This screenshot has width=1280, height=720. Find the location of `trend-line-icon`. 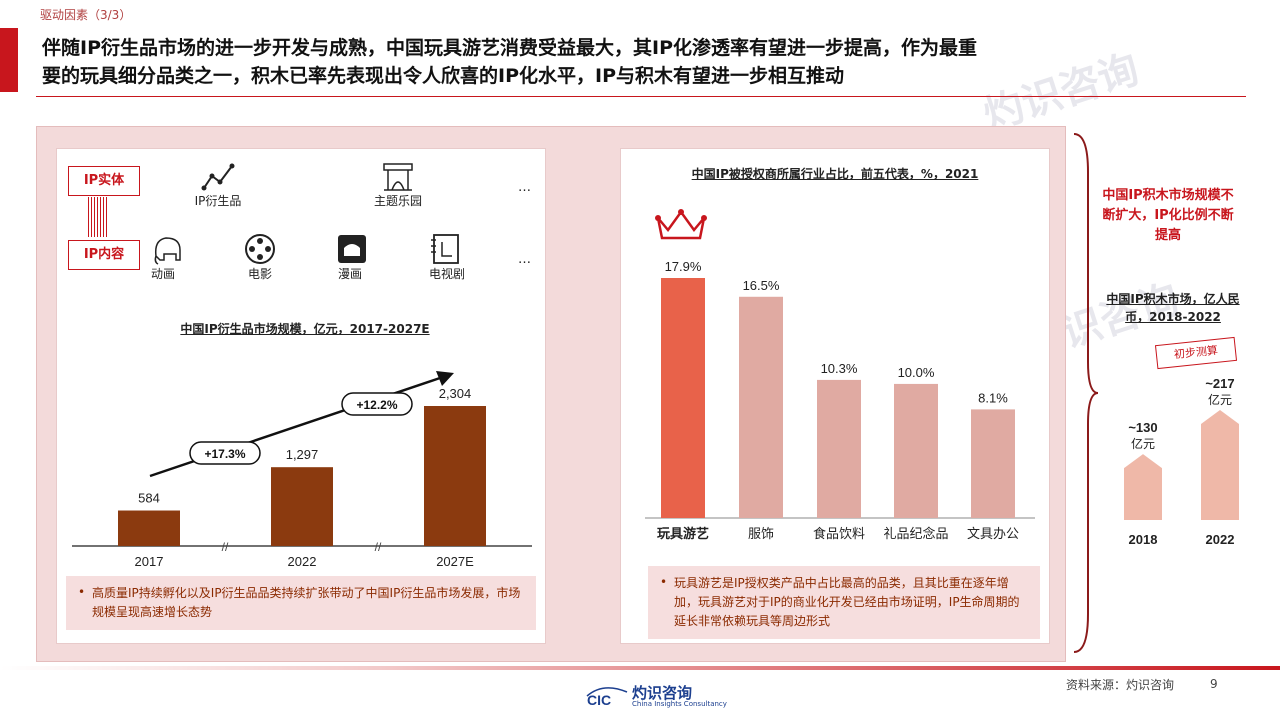

trend-line-icon is located at coordinates (218, 177).